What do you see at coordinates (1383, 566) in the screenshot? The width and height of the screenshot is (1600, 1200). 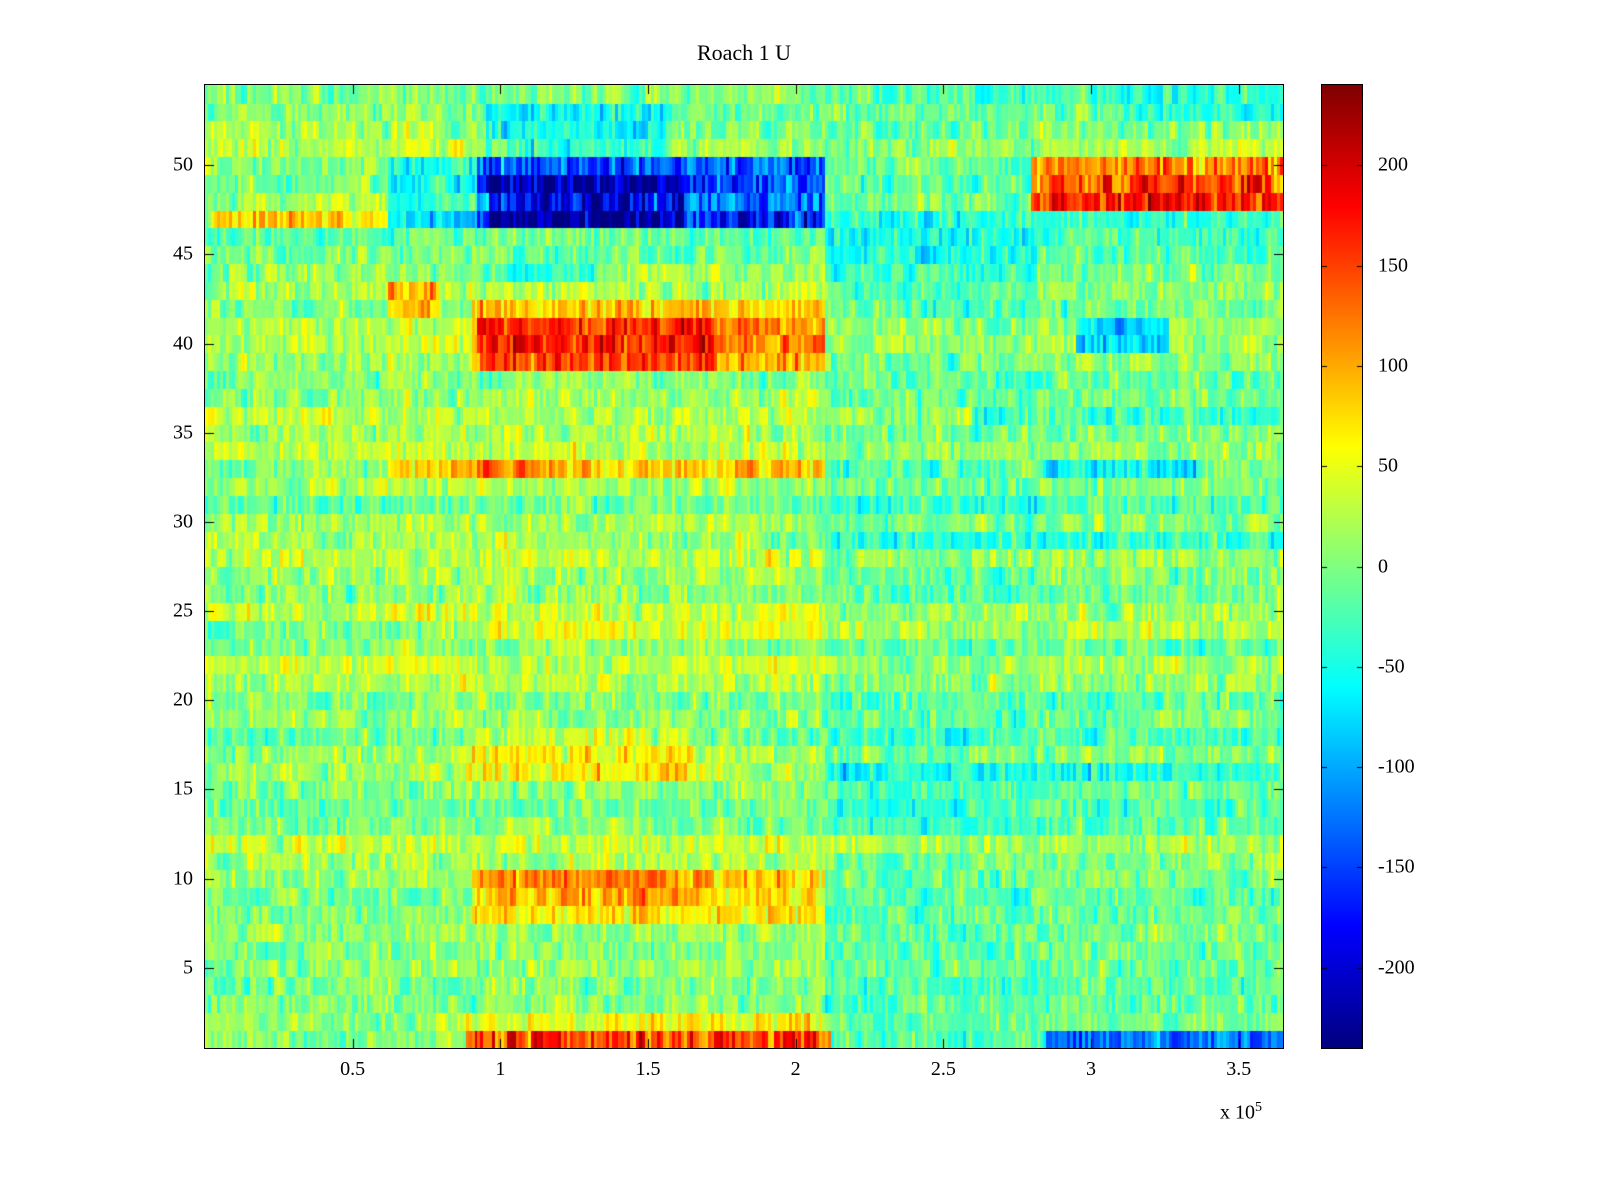 I see `colorbar-tick-label: 0` at bounding box center [1383, 566].